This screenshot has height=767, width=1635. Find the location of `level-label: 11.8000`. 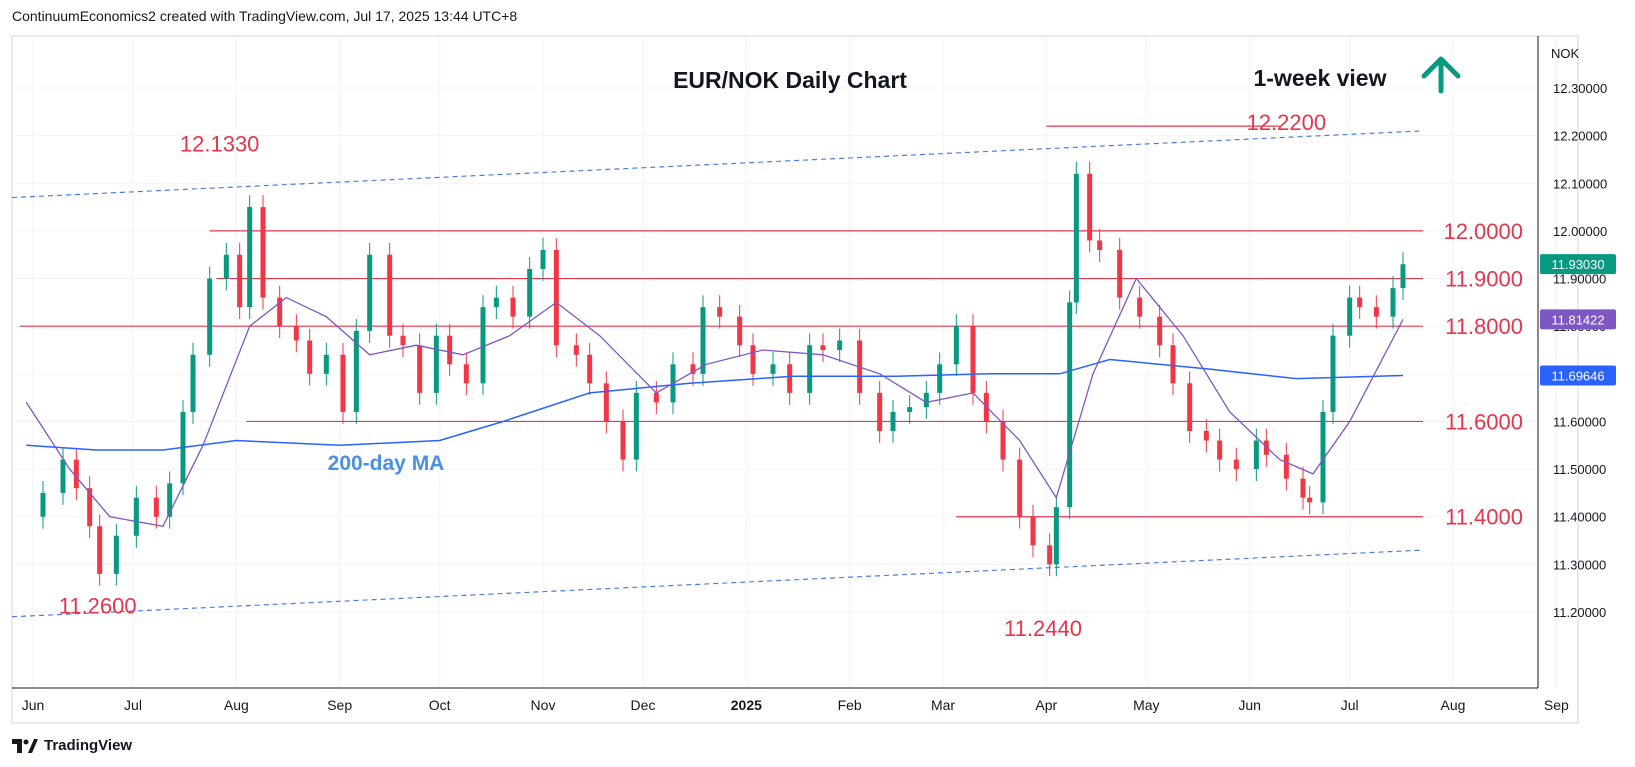

level-label: 11.8000 is located at coordinates (1484, 326).